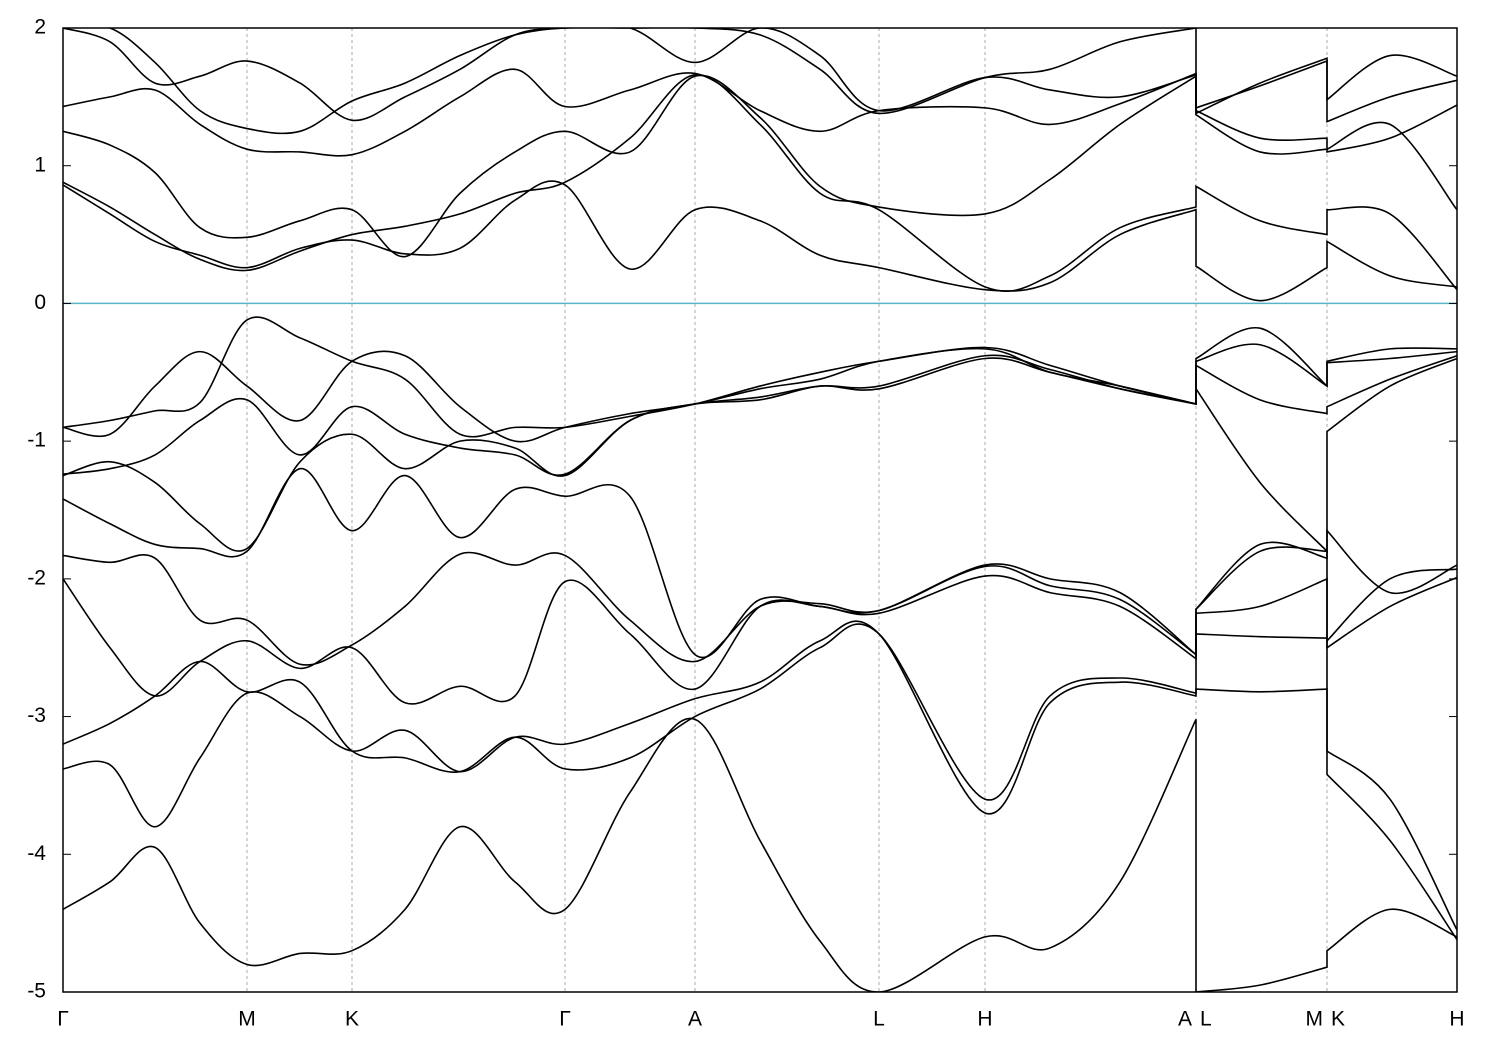  Describe the element at coordinates (40, 27) in the screenshot. I see `y-tick-label: 2` at that location.